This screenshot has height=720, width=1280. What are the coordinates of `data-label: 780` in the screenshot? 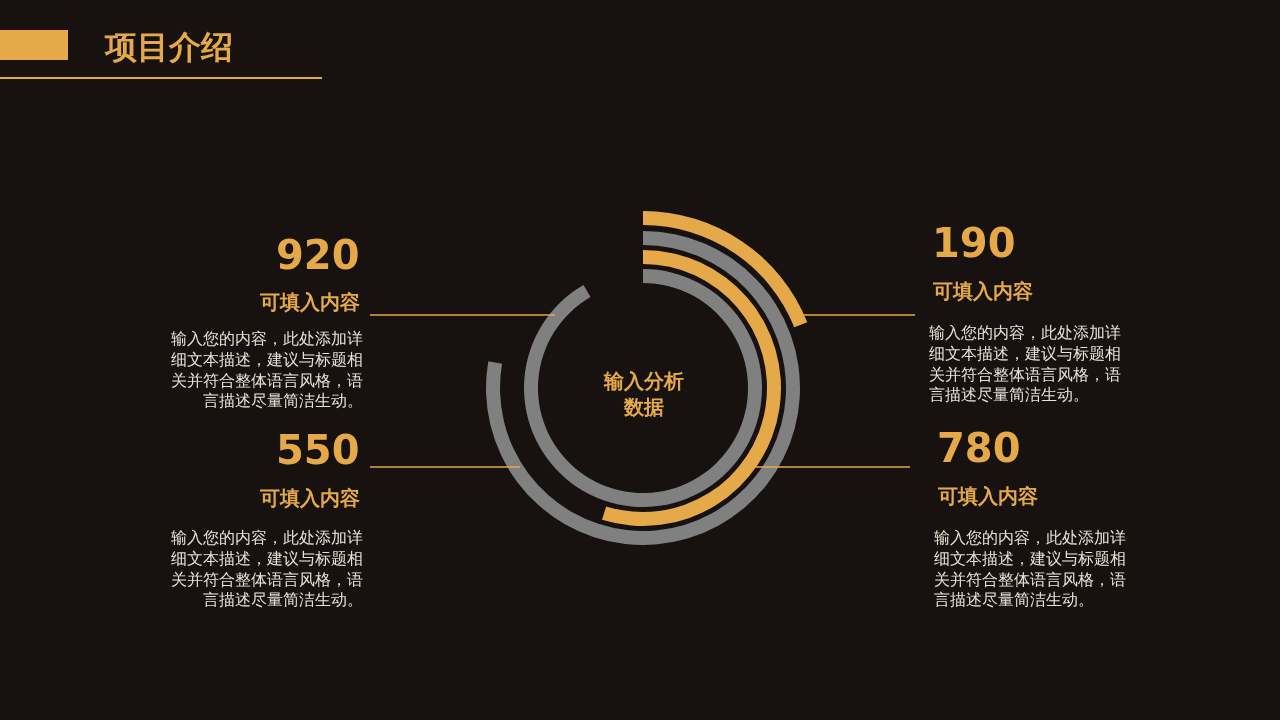 It's located at (979, 448).